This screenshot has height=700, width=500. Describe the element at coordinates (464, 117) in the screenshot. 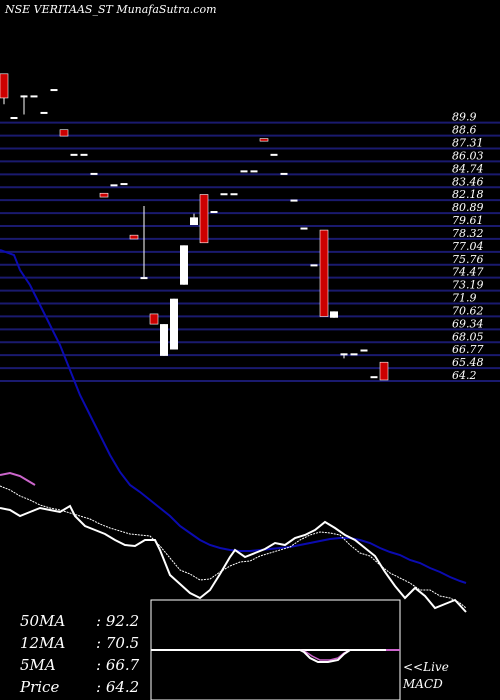

I see `y-tick-label: 89.9` at that location.